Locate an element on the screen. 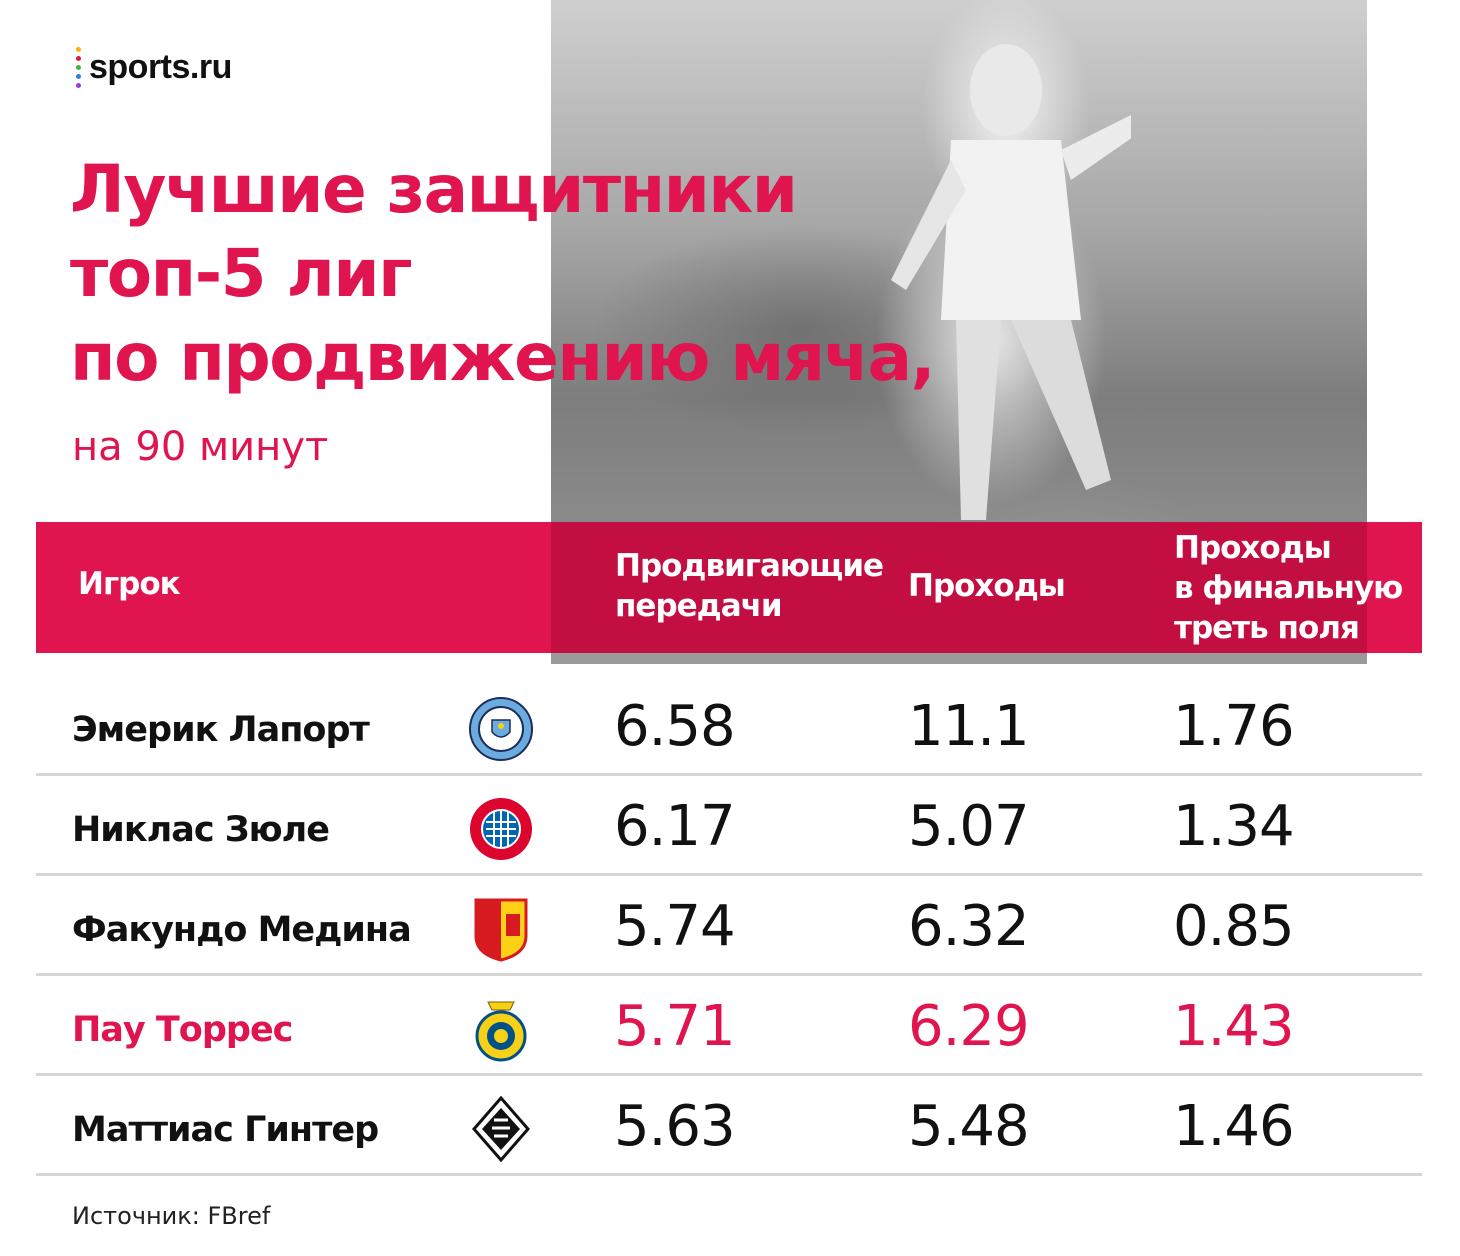 Image resolution: width=1460 pixels, height=1256 pixels. carries-value: 6.29 is located at coordinates (969, 1026).